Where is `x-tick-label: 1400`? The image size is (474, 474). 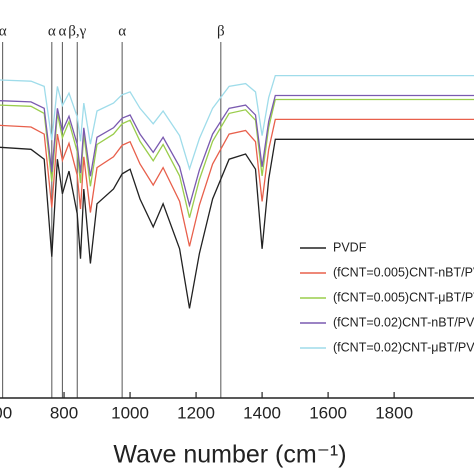
x-tick-label: 1400 is located at coordinates (262, 412).